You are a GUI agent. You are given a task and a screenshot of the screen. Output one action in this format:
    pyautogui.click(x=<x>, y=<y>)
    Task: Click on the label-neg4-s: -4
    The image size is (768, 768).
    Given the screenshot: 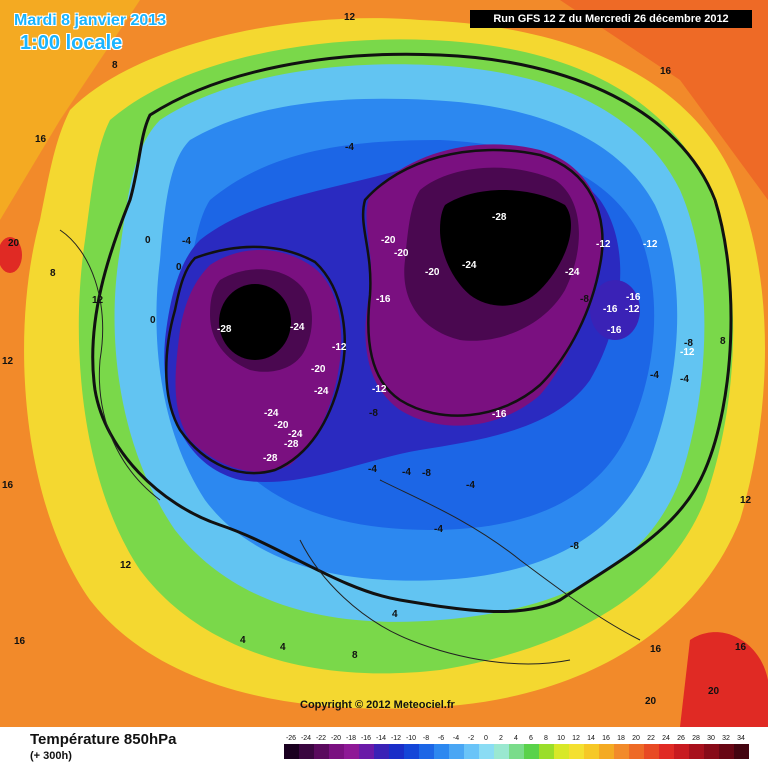 What is the action you would take?
    pyautogui.click(x=372, y=469)
    